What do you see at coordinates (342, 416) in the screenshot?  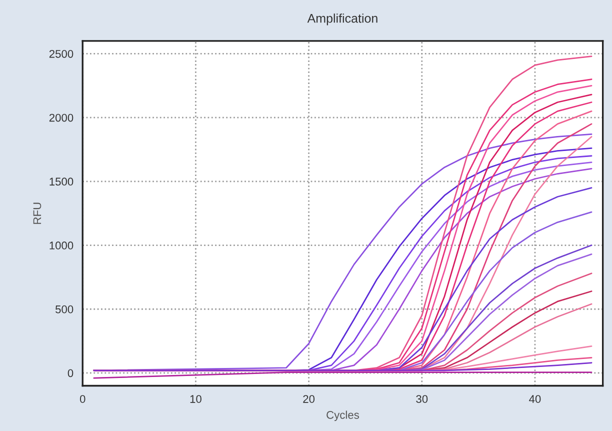 I see `x-axis-title: Cycles` at bounding box center [342, 416].